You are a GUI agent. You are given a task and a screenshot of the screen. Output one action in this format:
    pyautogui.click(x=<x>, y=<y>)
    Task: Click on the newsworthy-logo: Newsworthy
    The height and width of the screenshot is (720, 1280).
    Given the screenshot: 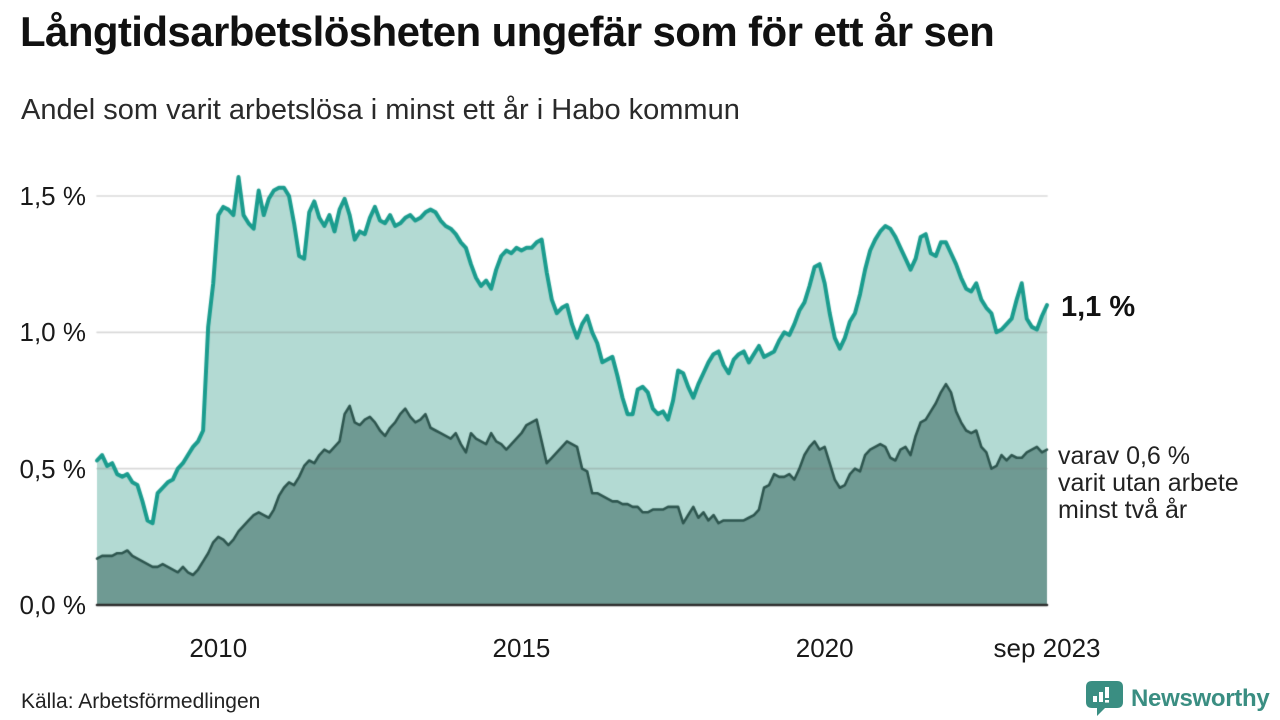 What is the action you would take?
    pyautogui.click(x=1178, y=698)
    